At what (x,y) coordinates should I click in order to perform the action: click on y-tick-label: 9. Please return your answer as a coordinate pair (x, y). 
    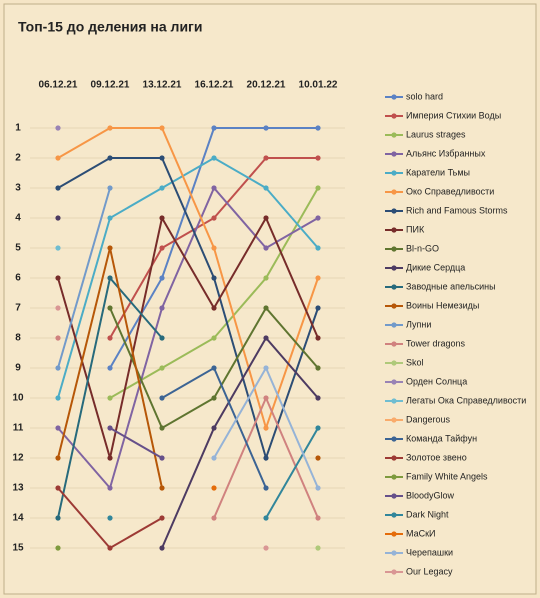
    Looking at the image, I should click on (18, 368).